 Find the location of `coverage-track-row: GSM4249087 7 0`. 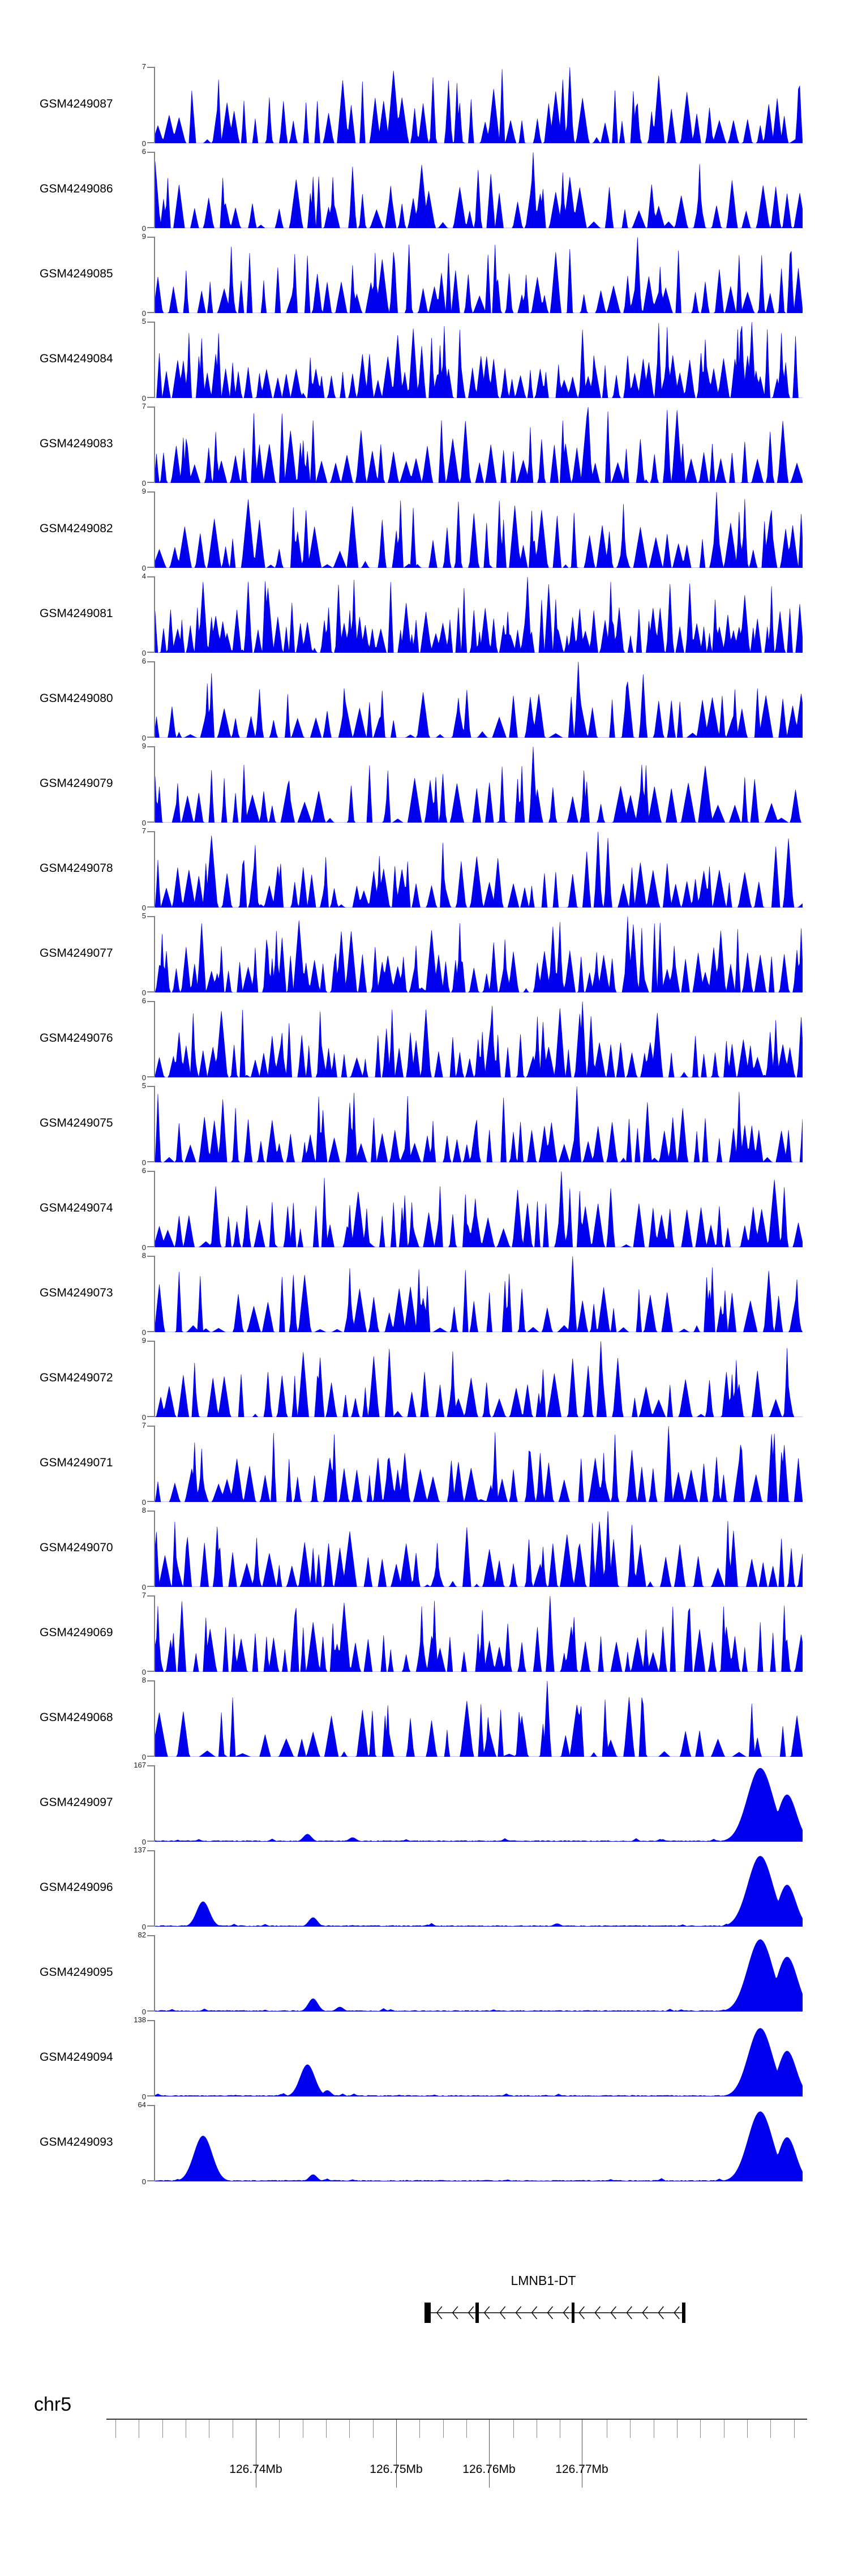

coverage-track-row: GSM4249087 7 0 is located at coordinates (424, 105).